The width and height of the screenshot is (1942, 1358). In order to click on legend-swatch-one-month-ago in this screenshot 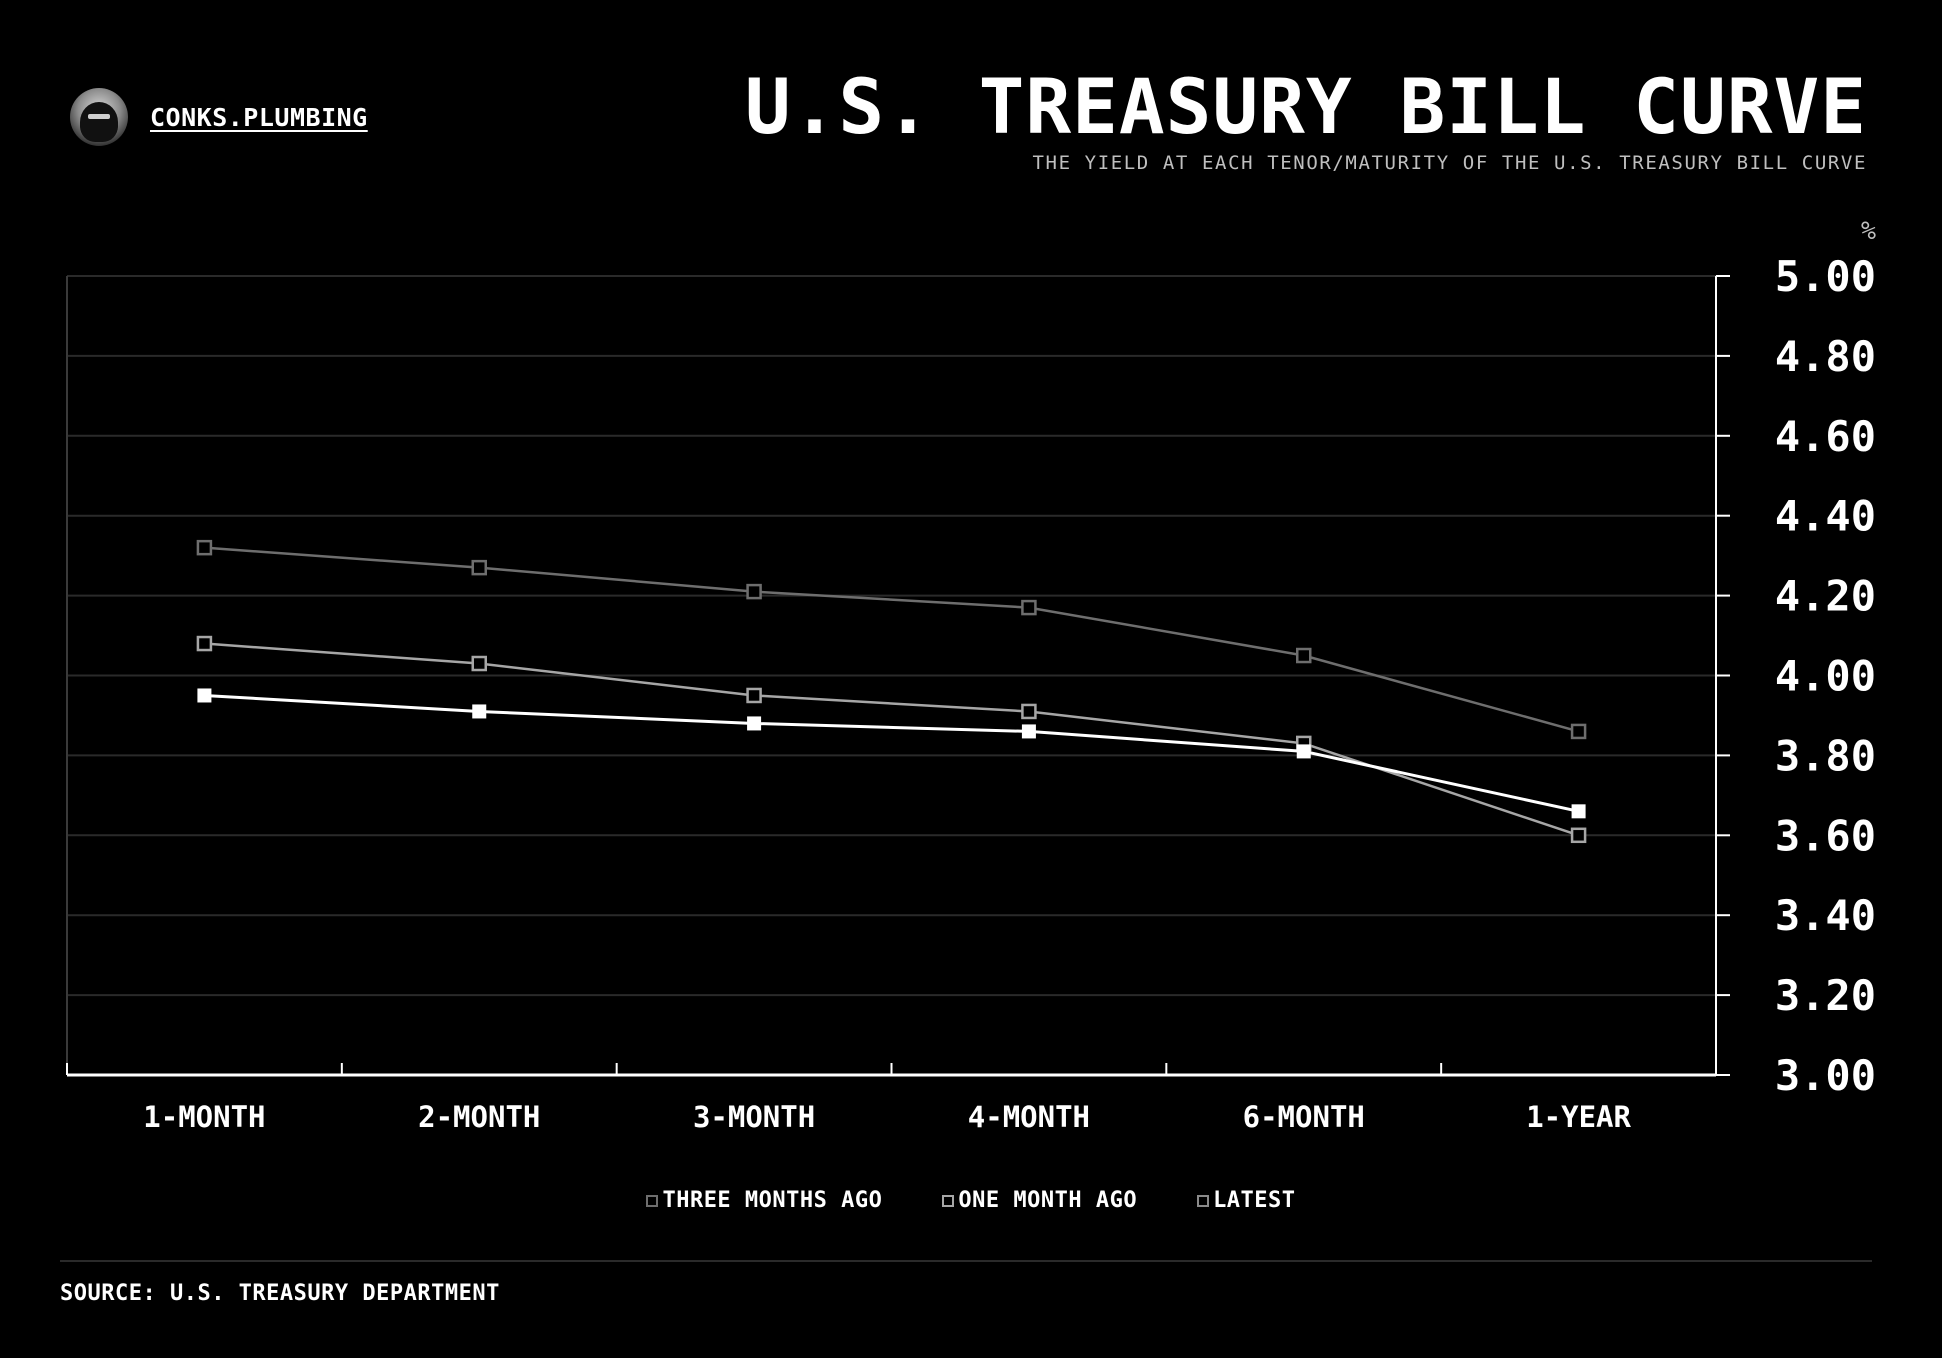, I will do `click(948, 1200)`.